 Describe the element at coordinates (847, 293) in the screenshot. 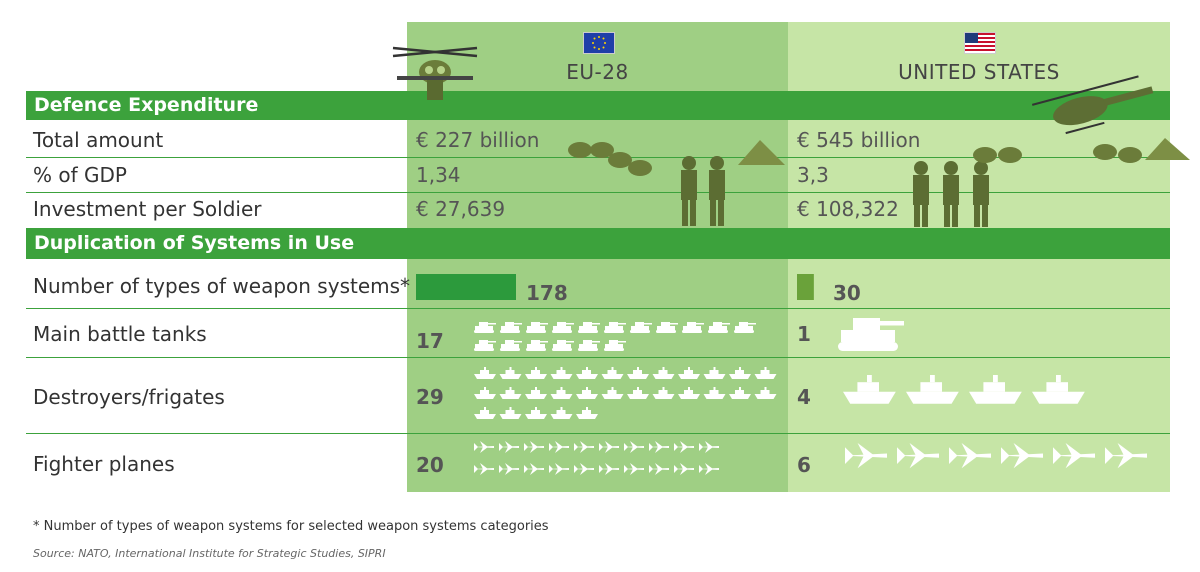

I see `us-weapon-types-value: 30` at that location.